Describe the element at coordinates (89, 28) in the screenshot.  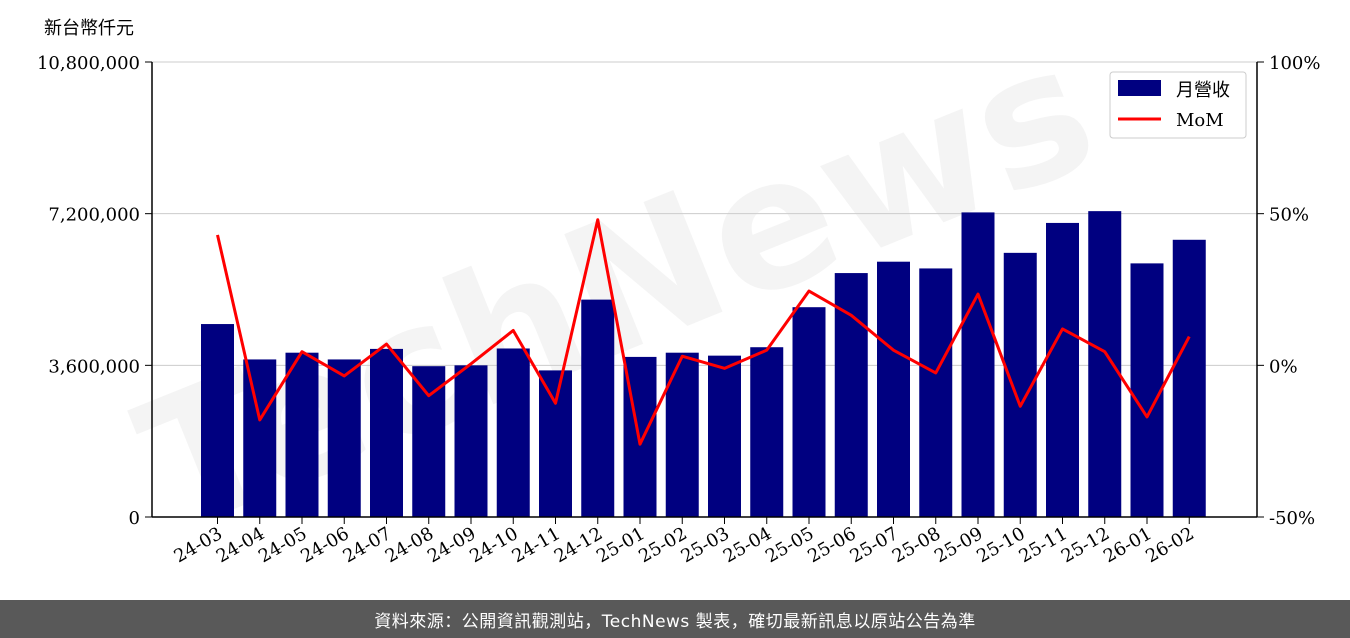
I see `y-unit-label: 新台幣仟元` at that location.